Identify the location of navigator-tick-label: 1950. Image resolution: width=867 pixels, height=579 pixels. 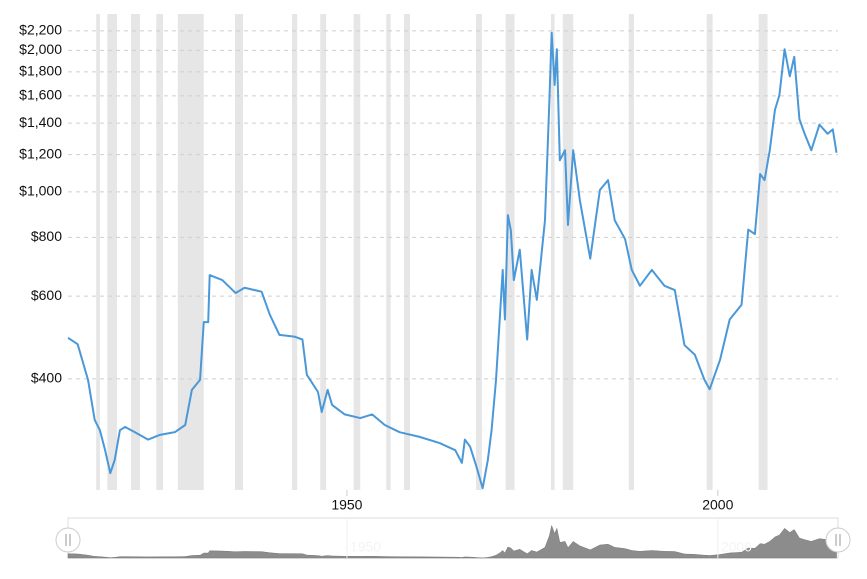
(365, 547).